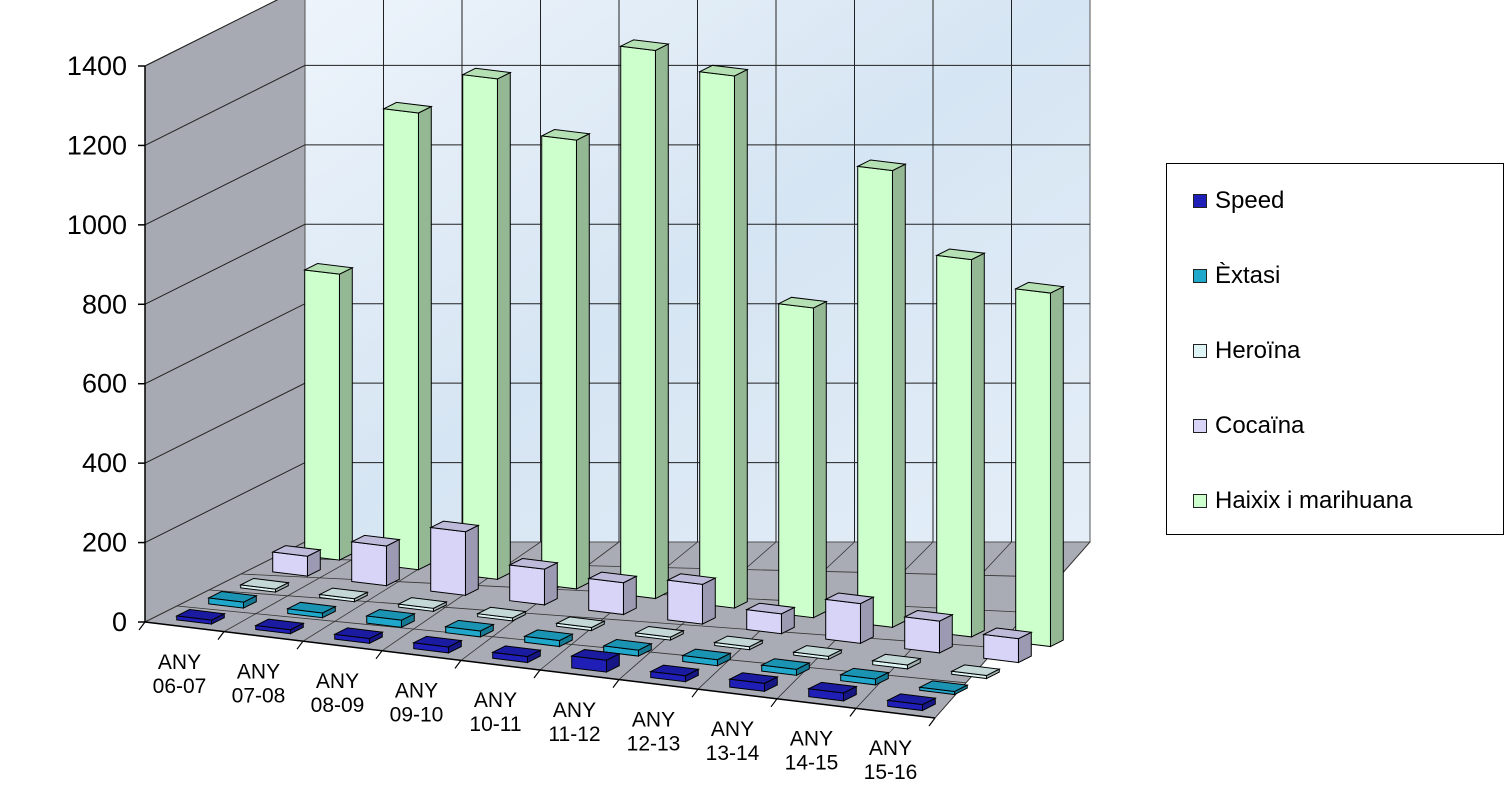 Image resolution: width=1506 pixels, height=796 pixels. What do you see at coordinates (104, 384) in the screenshot?
I see `y-tick-label: 600` at bounding box center [104, 384].